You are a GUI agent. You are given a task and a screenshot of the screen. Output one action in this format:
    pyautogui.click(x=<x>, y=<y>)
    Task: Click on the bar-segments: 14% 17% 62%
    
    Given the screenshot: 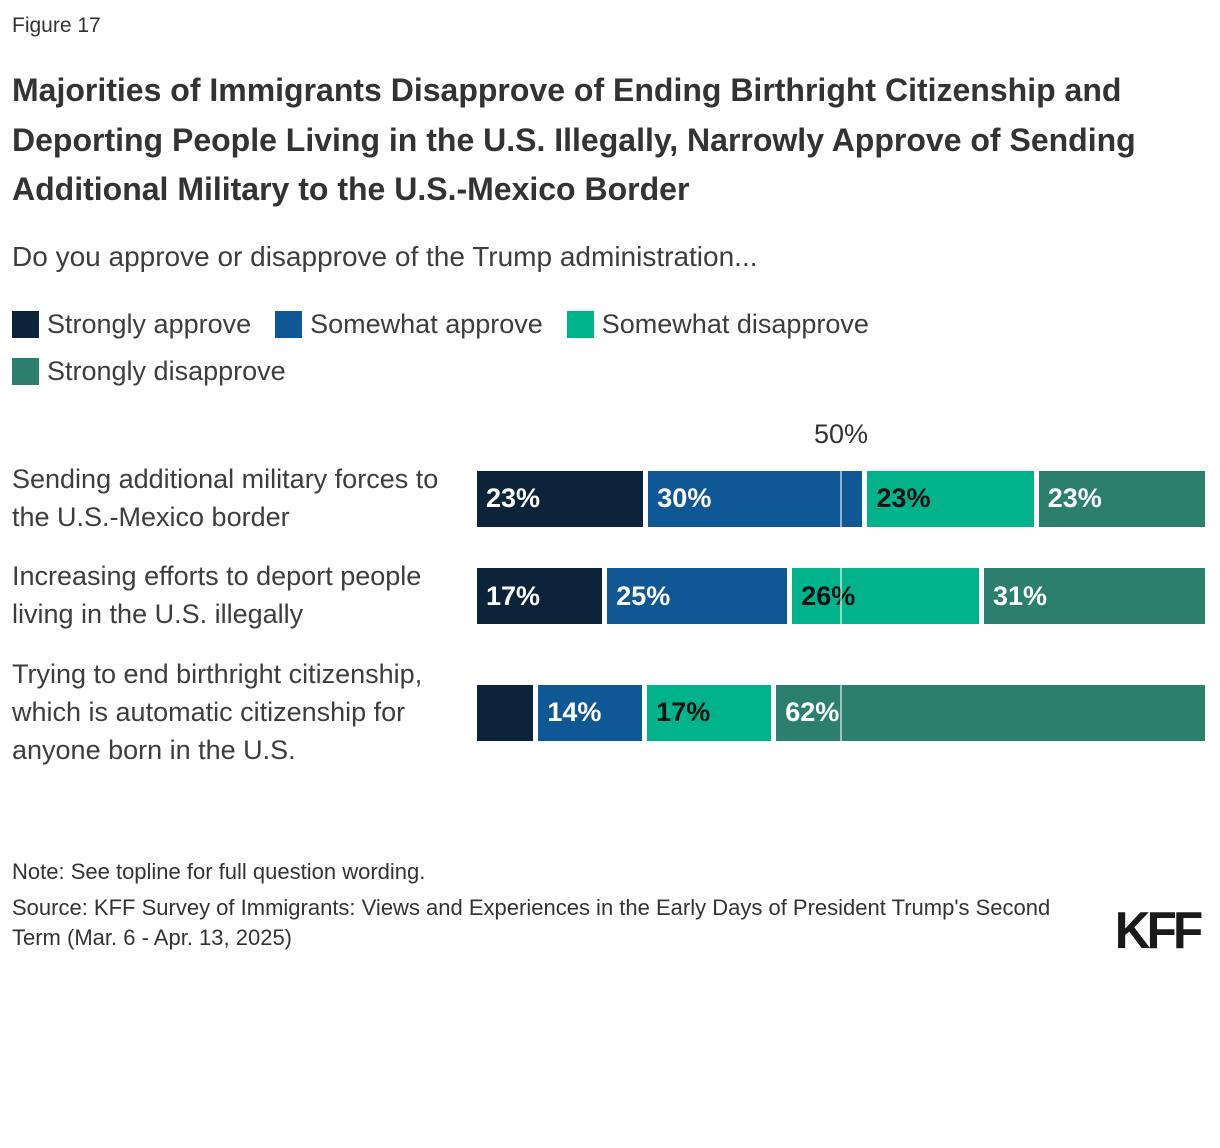 What is the action you would take?
    pyautogui.click(x=841, y=712)
    